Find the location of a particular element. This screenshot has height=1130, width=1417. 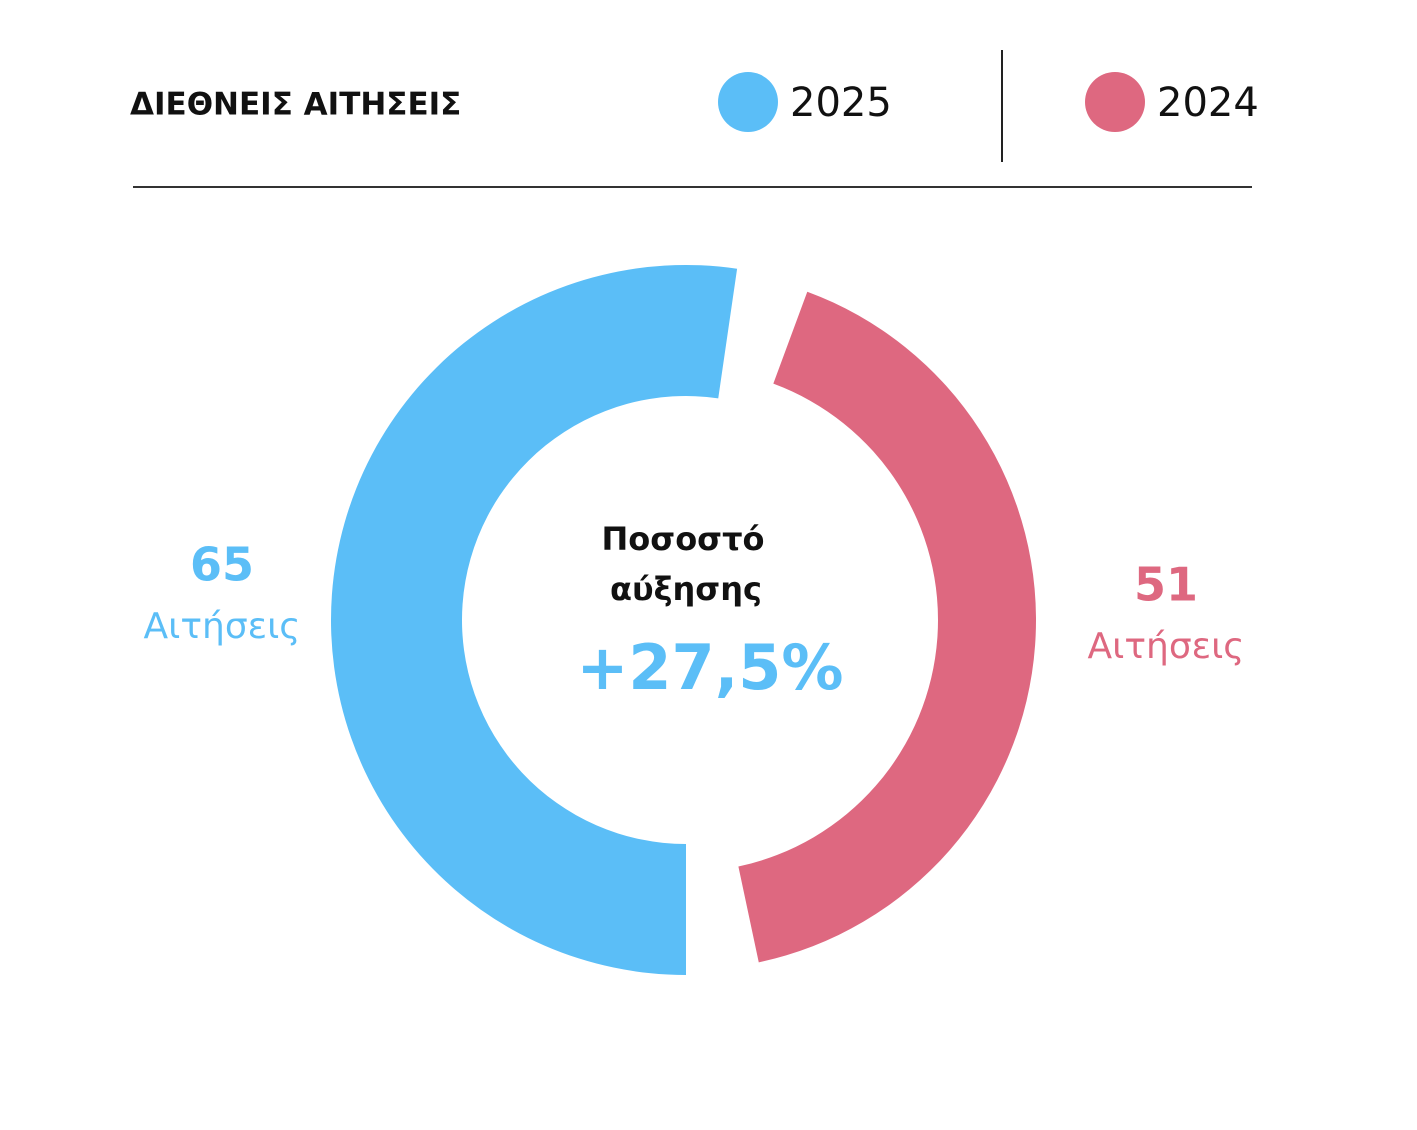

center-value: +27,5% is located at coordinates (709, 667).